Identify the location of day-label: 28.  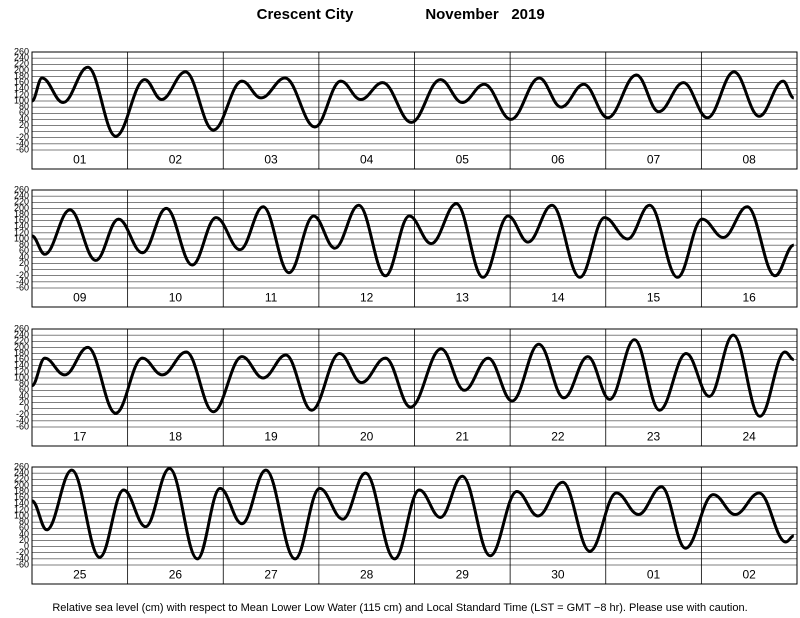
(367, 575).